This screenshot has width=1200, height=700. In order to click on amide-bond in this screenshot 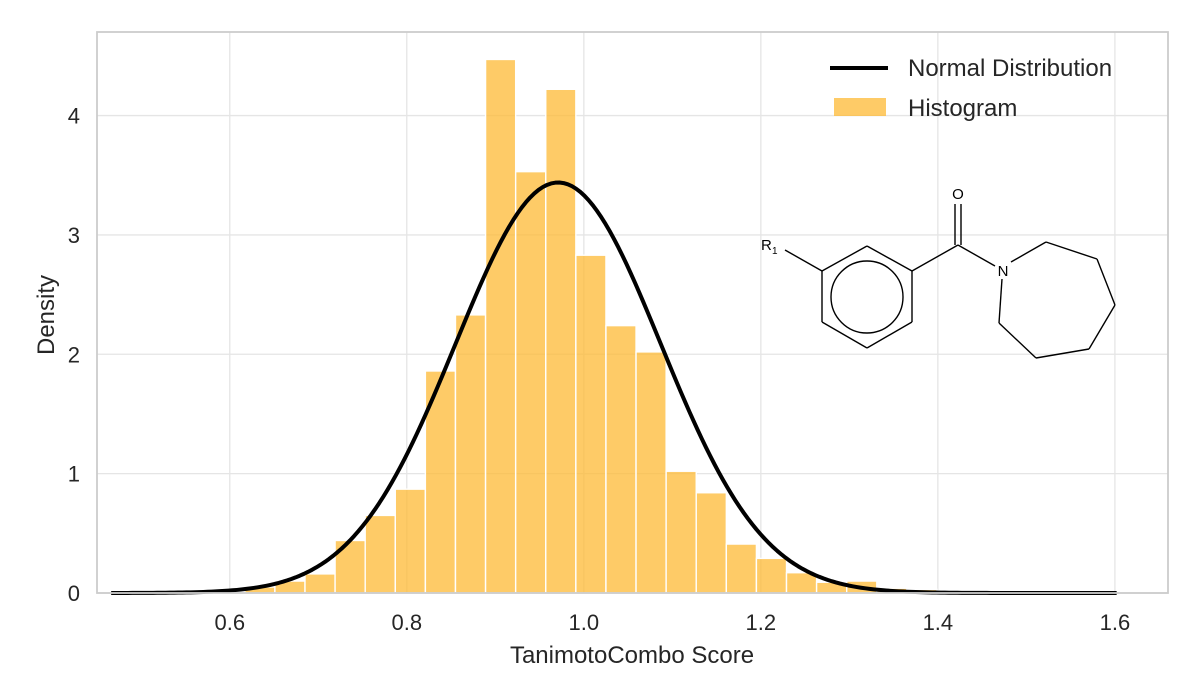, I will do `click(976, 255)`.